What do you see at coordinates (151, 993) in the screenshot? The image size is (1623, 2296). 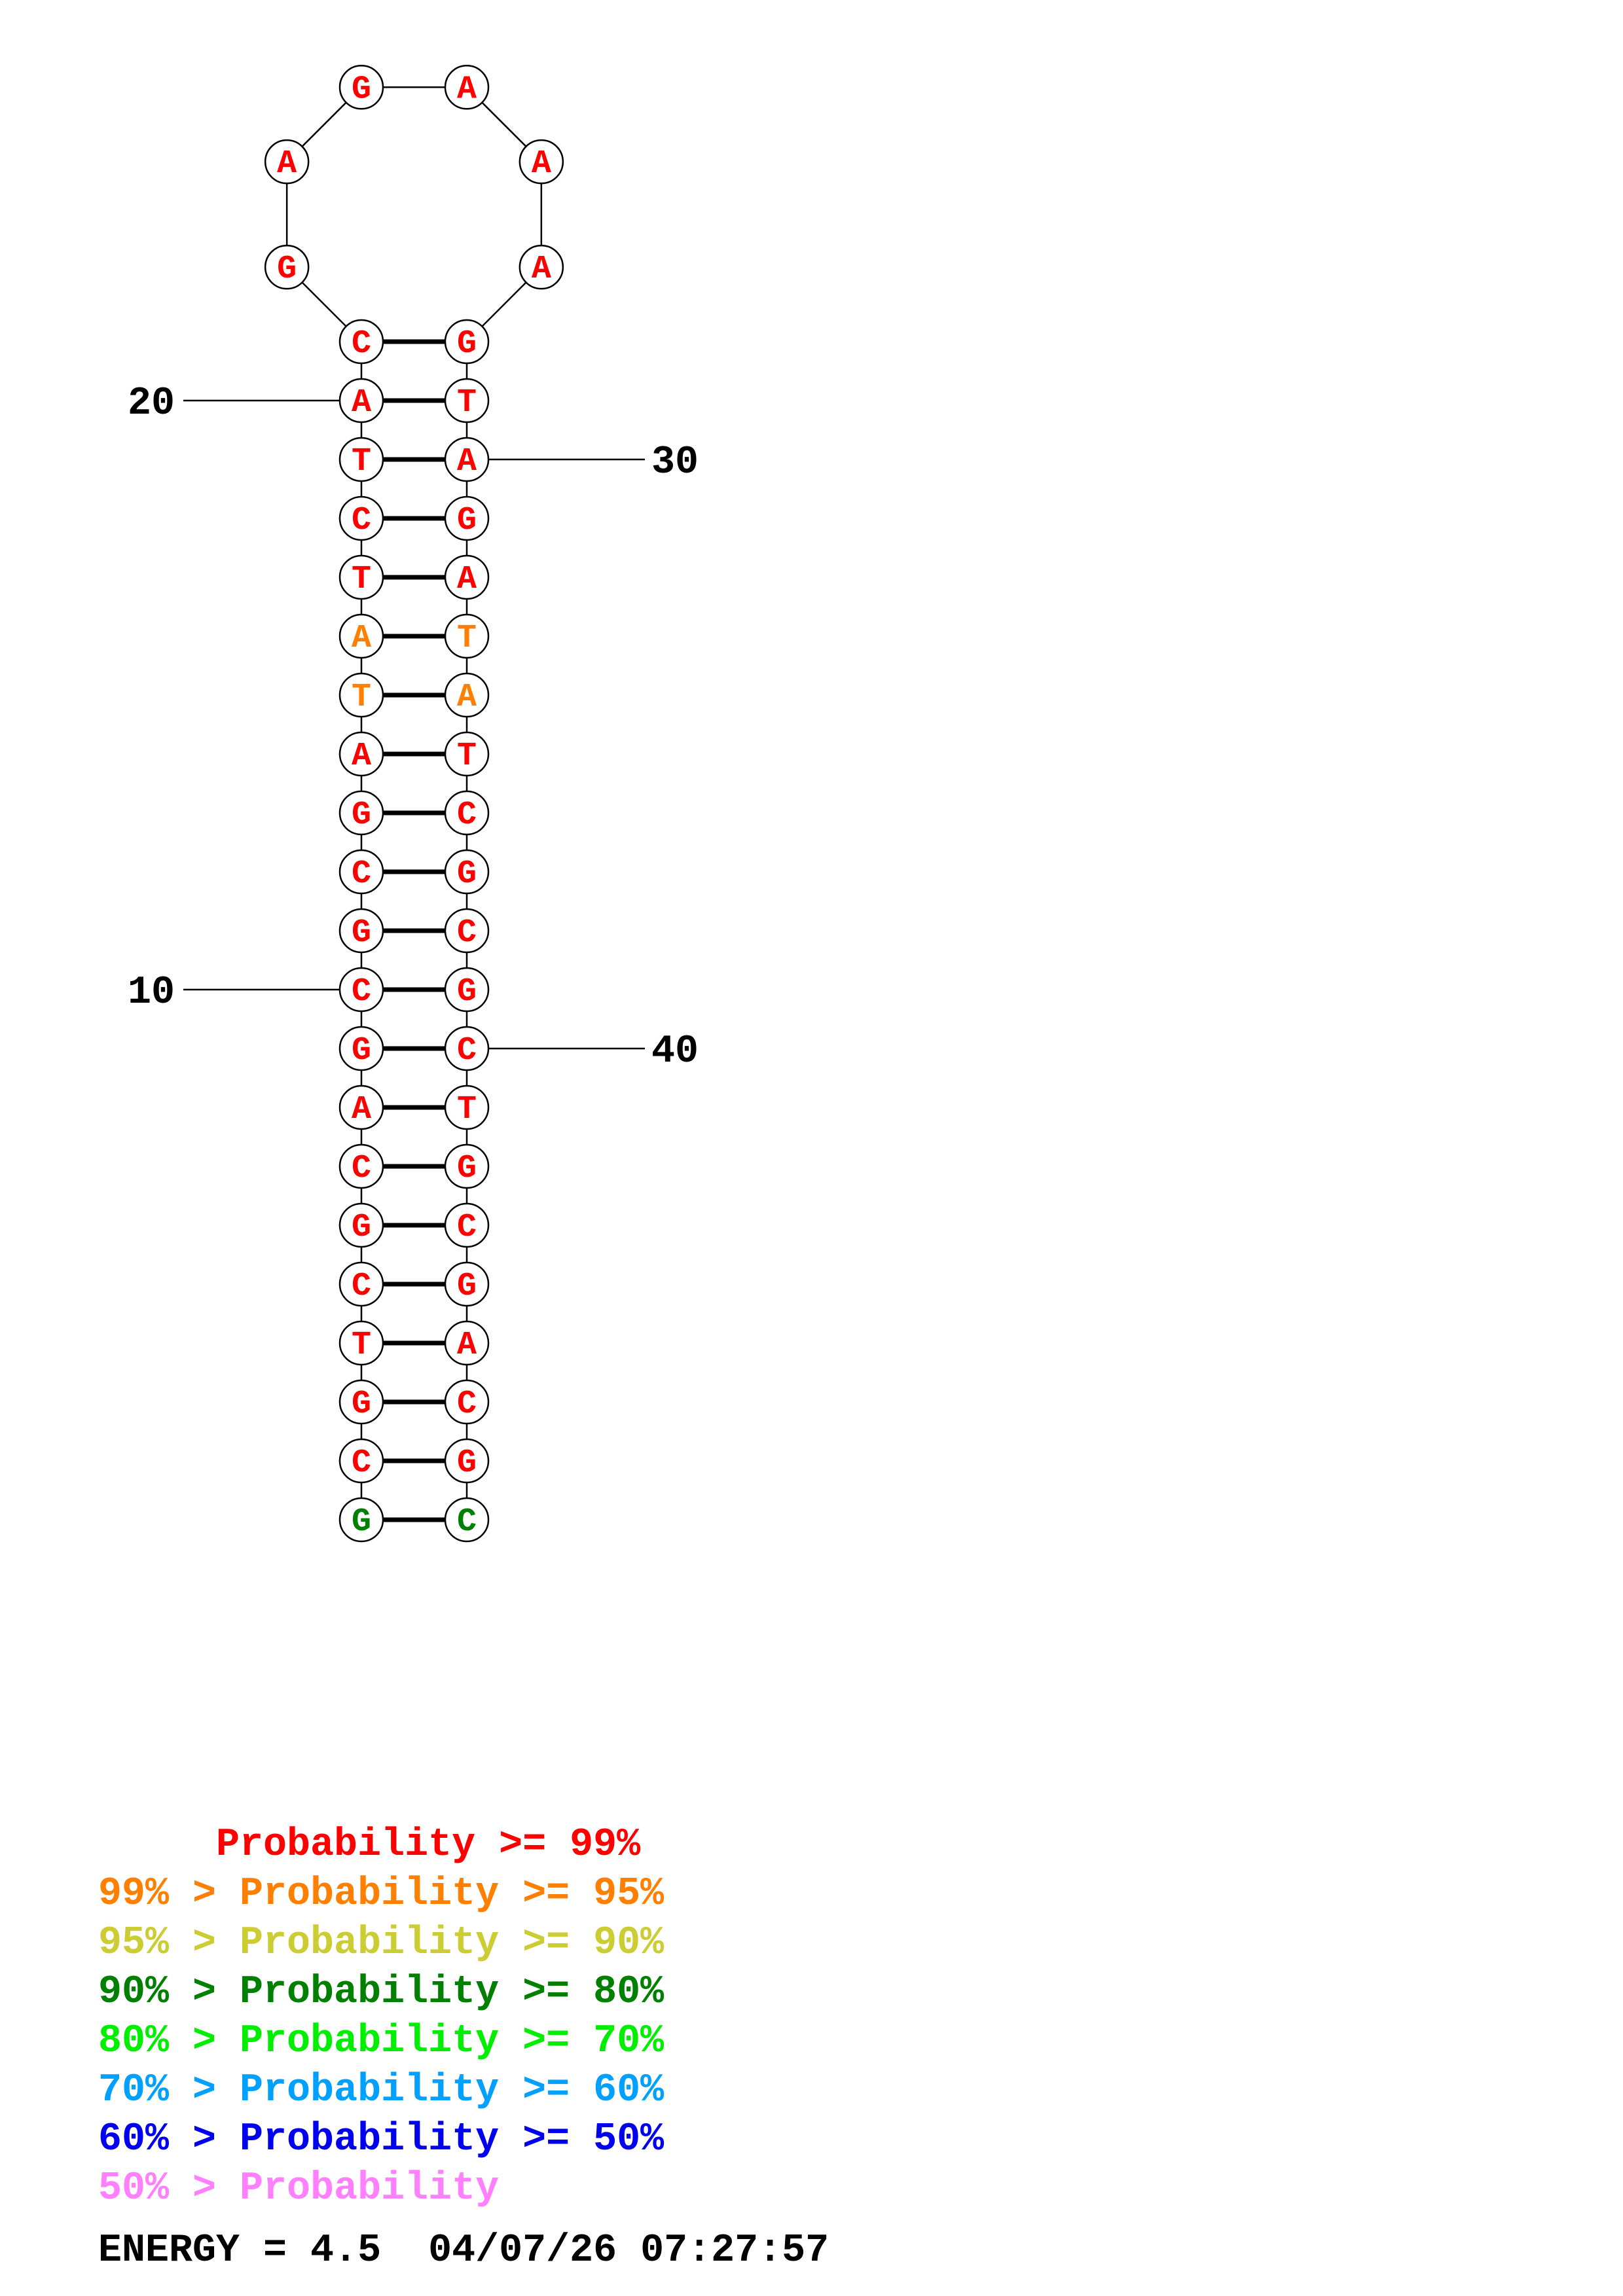 I see `position-label: 10` at bounding box center [151, 993].